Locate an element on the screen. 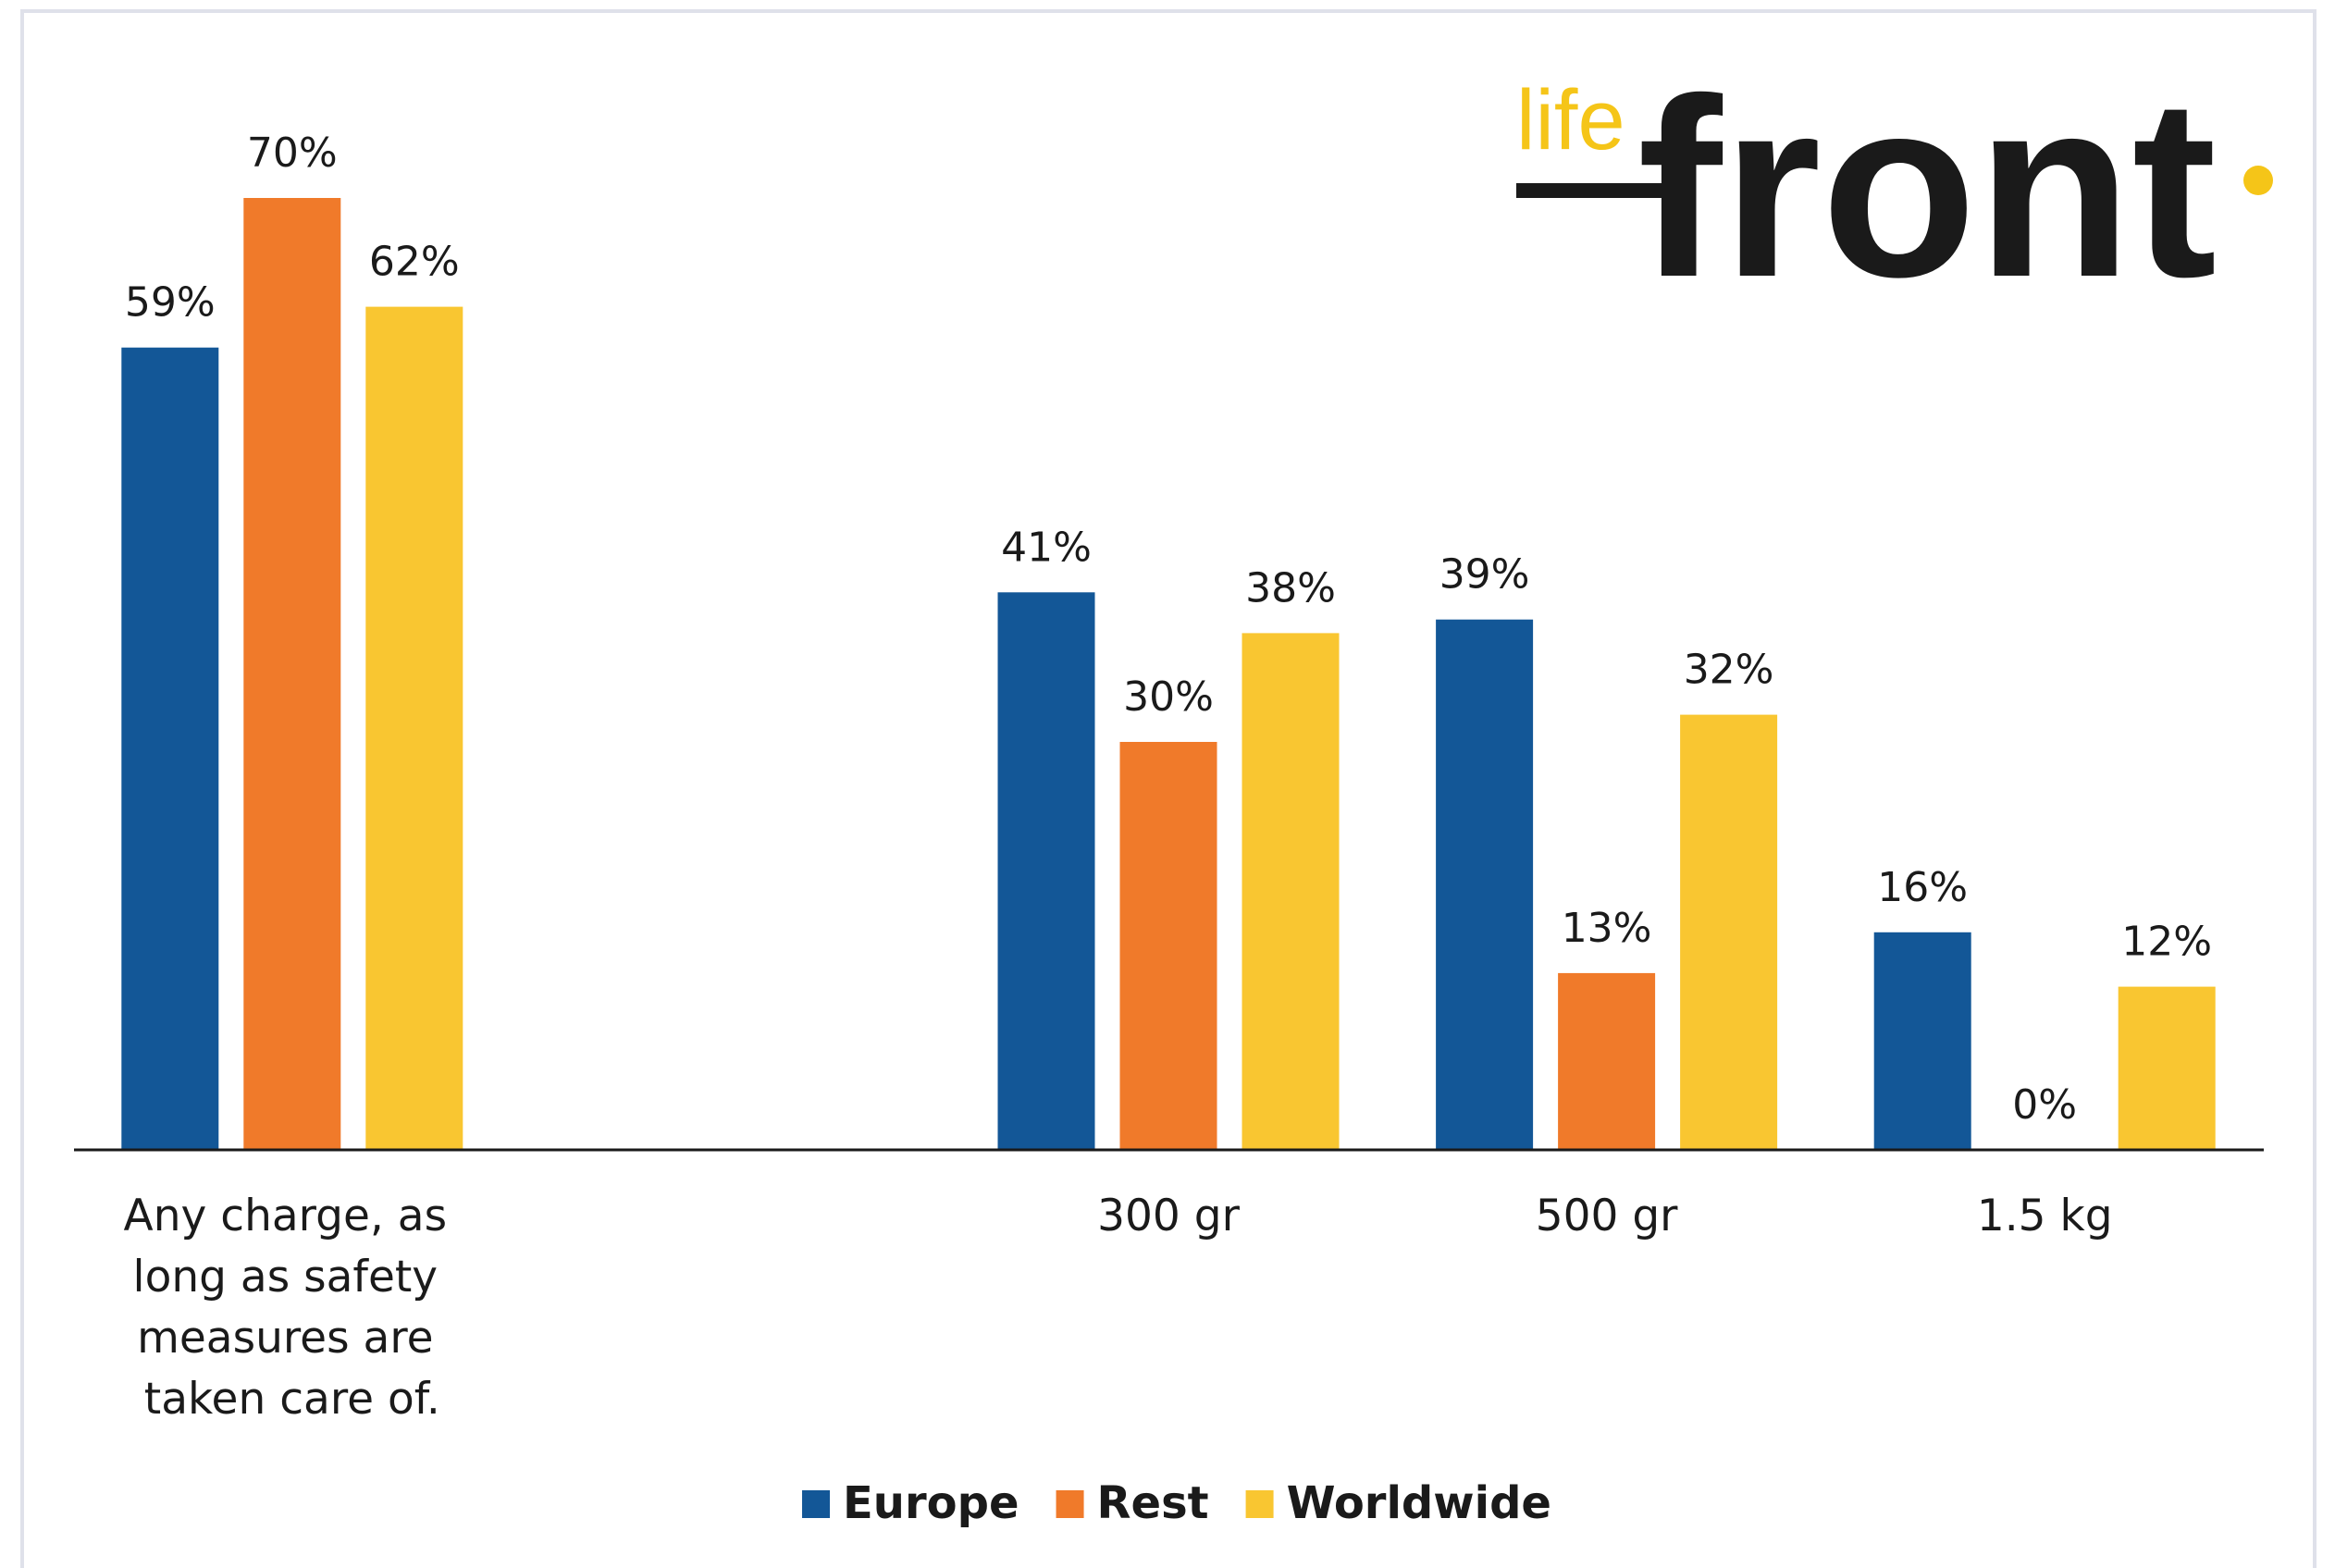 The image size is (2335, 1568). data-label: 39% is located at coordinates (1484, 575).